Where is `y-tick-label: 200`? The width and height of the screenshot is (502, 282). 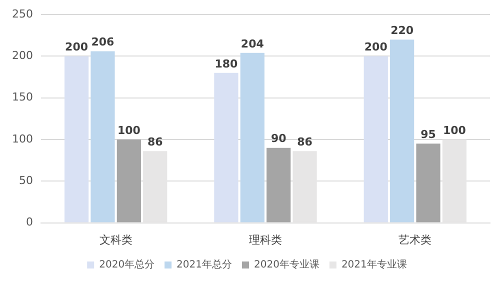 y-tick-label: 200 is located at coordinates (22, 55).